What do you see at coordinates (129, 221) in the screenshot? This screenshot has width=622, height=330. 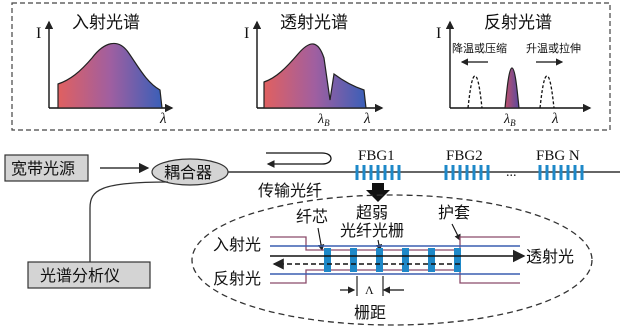 I see `coupler-to-analyzer-fiber` at bounding box center [129, 221].